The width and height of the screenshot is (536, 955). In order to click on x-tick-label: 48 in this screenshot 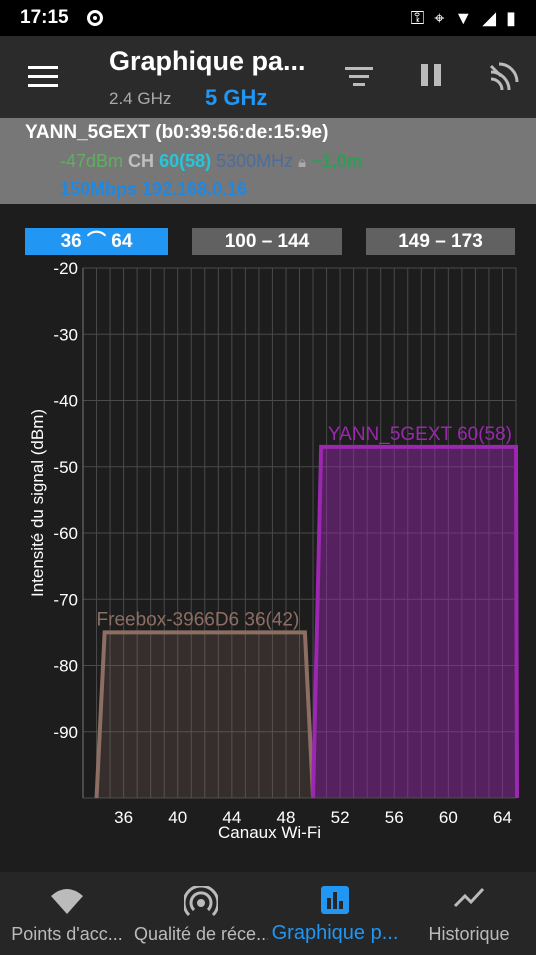, I will do `click(286, 817)`.